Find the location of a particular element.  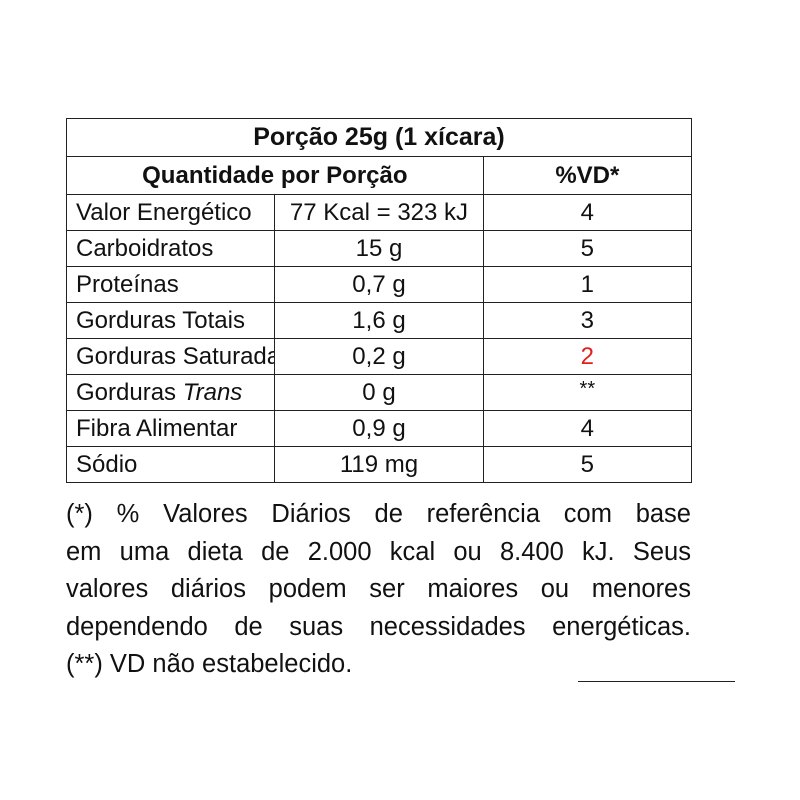

nutrient-amount: 0,7 g is located at coordinates (379, 284).